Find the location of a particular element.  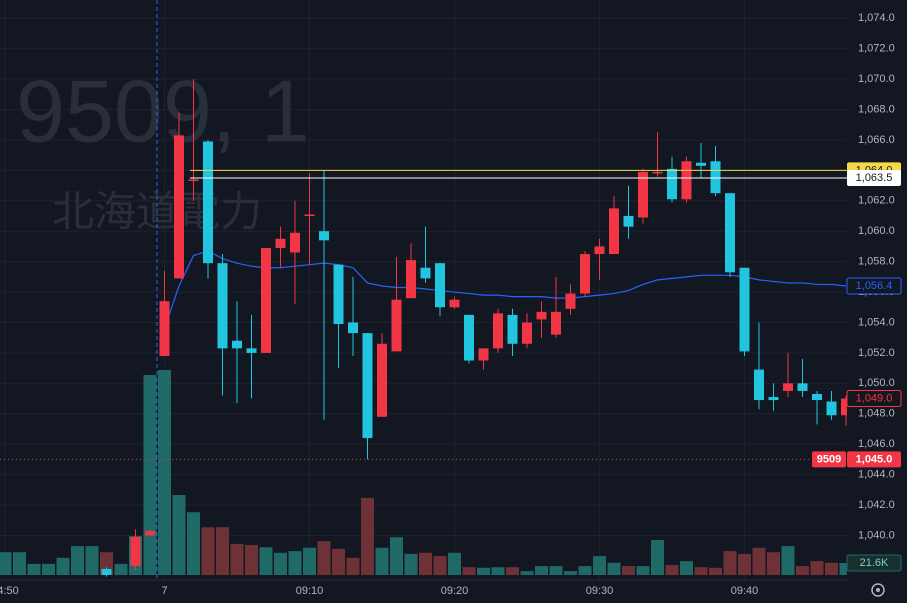

y-tick-label: 1,054.0 is located at coordinates (876, 322).